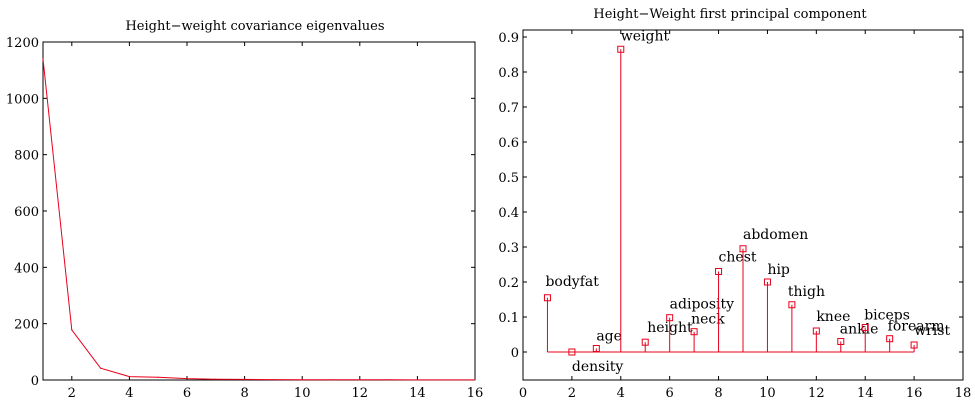  What do you see at coordinates (26, 325) in the screenshot?
I see `y-tick-label: 200` at bounding box center [26, 325].